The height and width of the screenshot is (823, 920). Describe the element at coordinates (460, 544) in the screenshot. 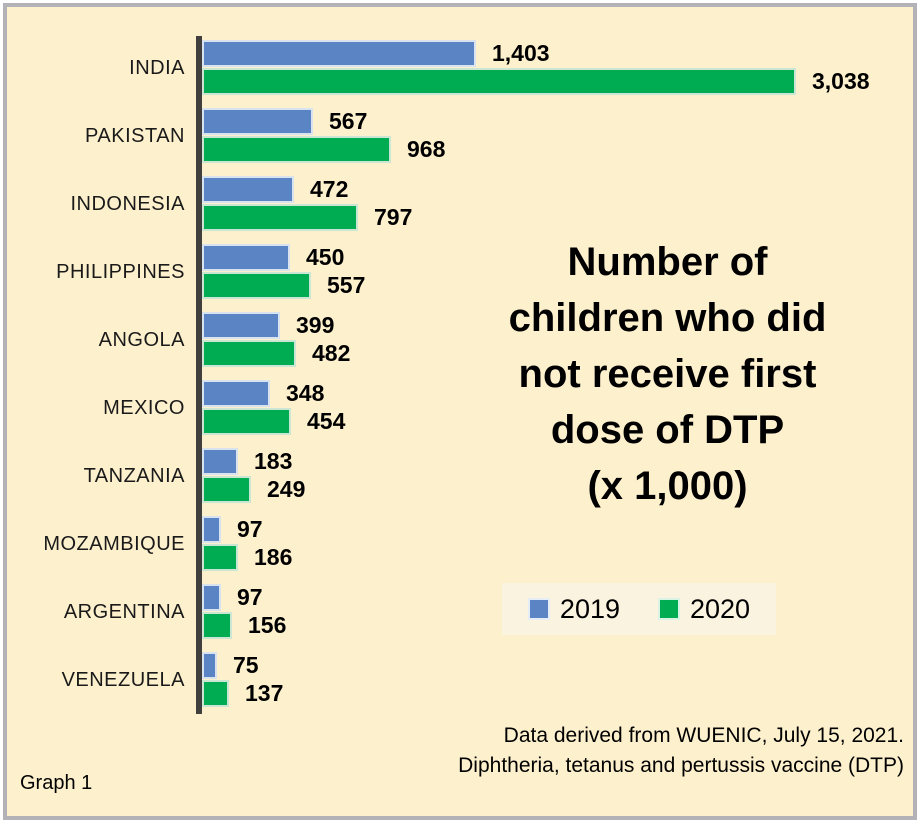

I see `chart-row: MOZAMBIQUE 97 186` at that location.